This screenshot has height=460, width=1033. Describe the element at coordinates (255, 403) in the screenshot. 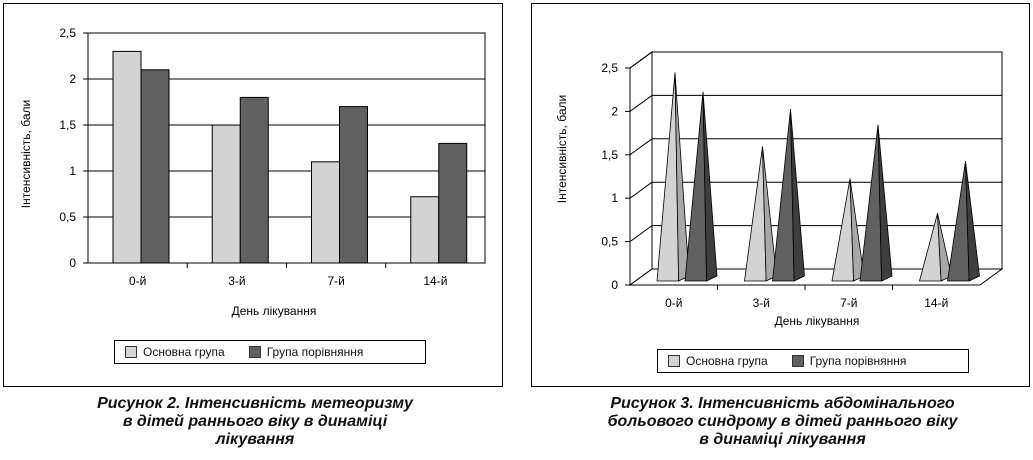

I see `caption-line: Рисунок 2. Інтенсивність метеоризму` at that location.